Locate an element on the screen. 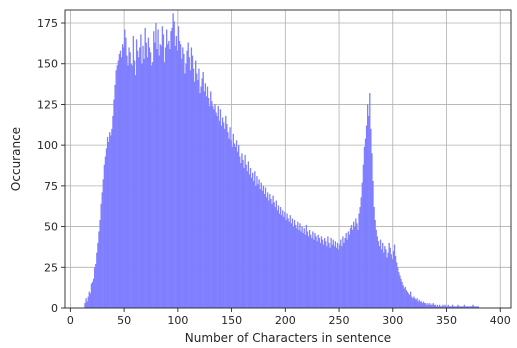  x-tick-label: 50 is located at coordinates (124, 320).